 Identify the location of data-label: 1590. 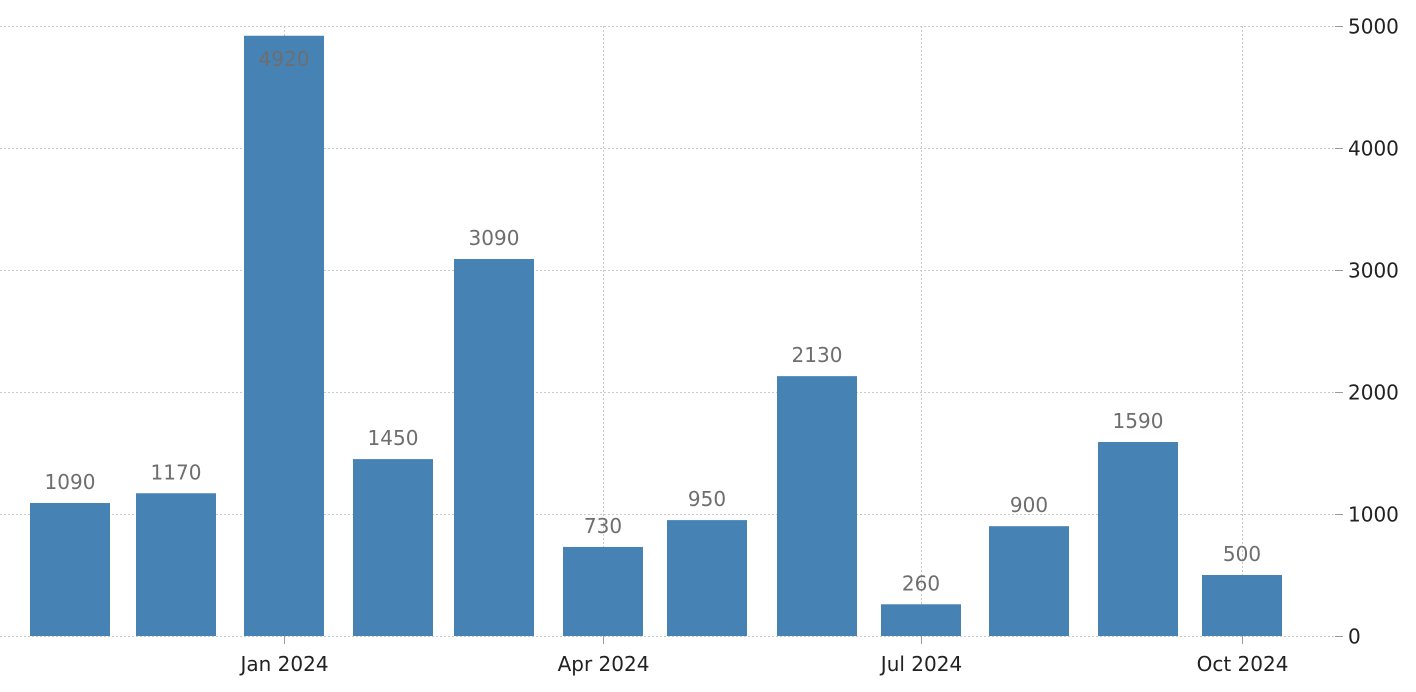
(1138, 421).